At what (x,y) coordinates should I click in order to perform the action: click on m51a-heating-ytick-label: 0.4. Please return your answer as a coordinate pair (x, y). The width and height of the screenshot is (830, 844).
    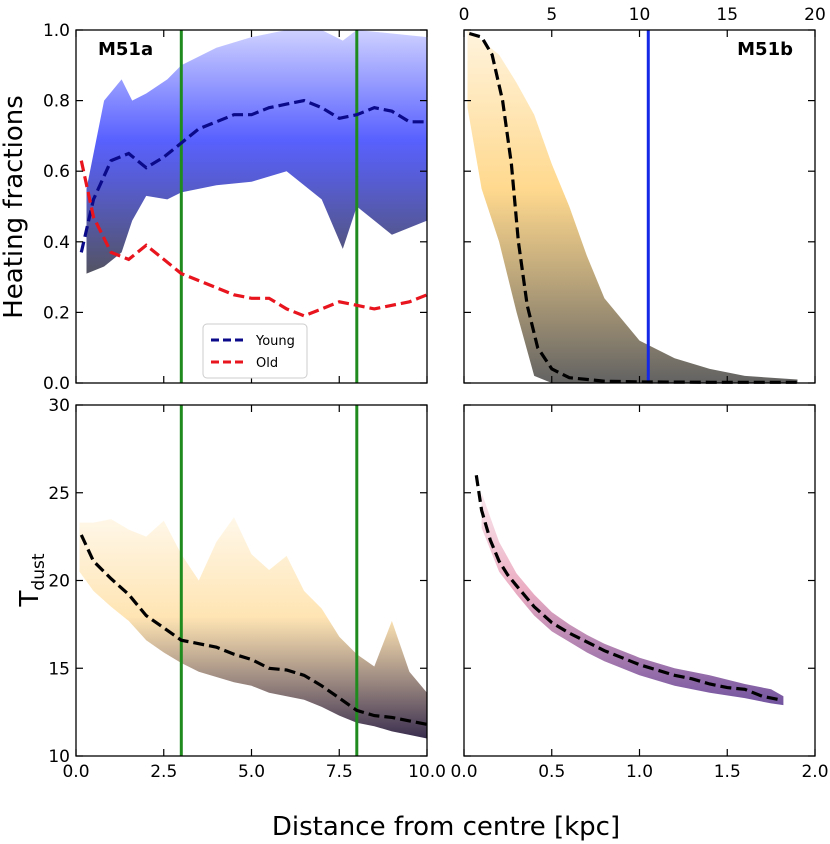
    Looking at the image, I should click on (56, 243).